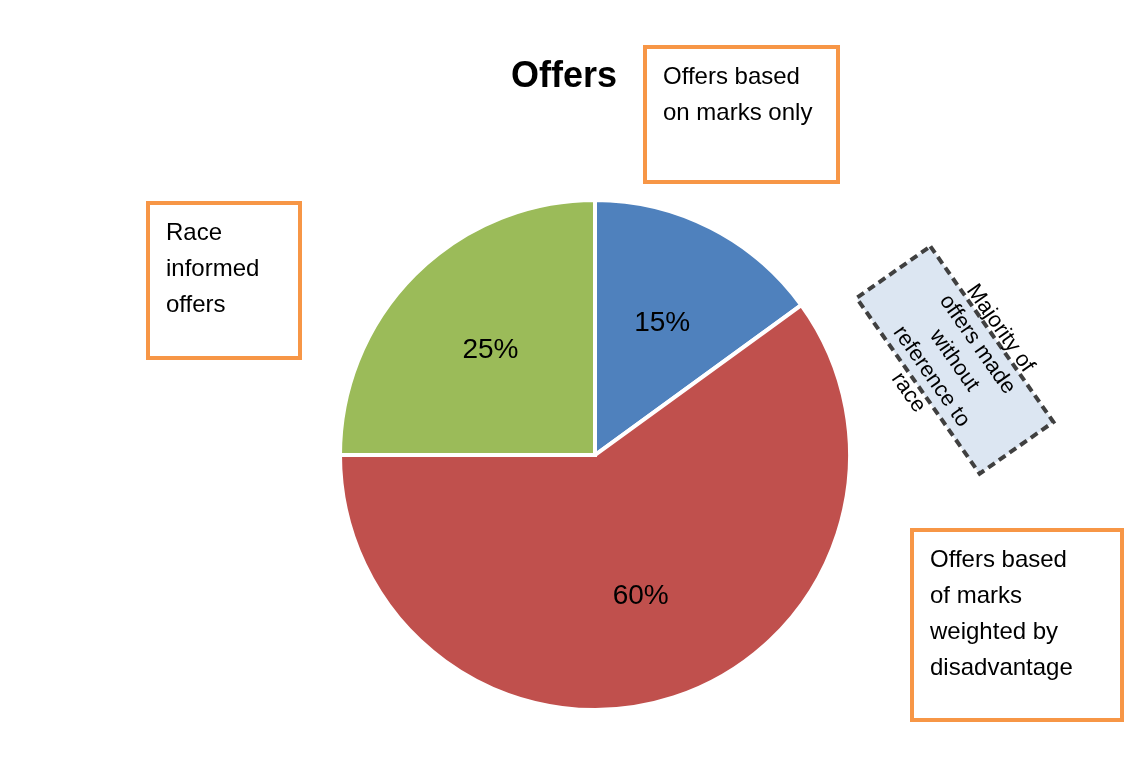 The image size is (1148, 762). What do you see at coordinates (490, 349) in the screenshot?
I see `data-label: 25%` at bounding box center [490, 349].